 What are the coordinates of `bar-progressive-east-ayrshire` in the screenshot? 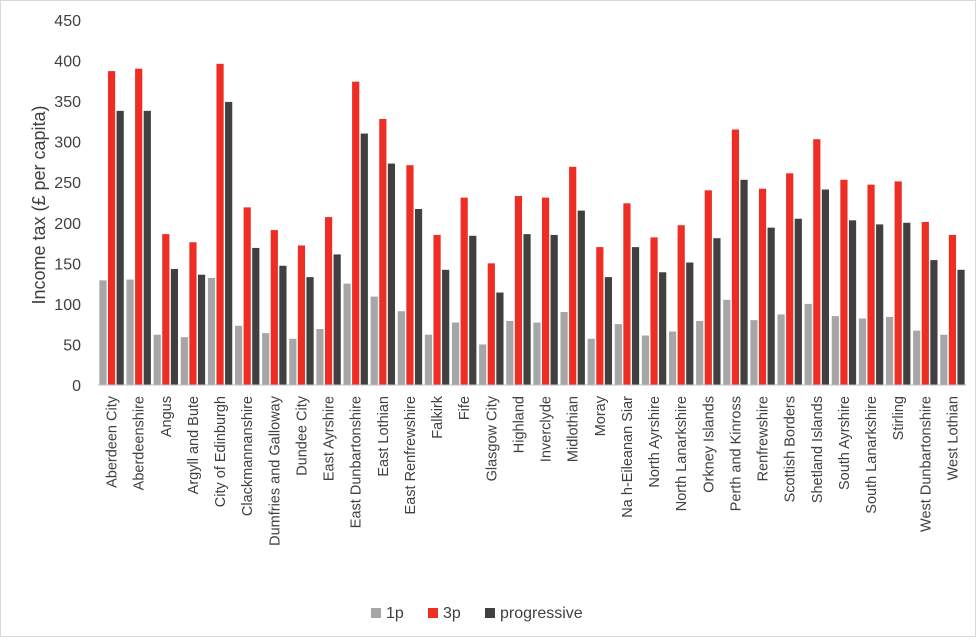 It's located at (337, 319).